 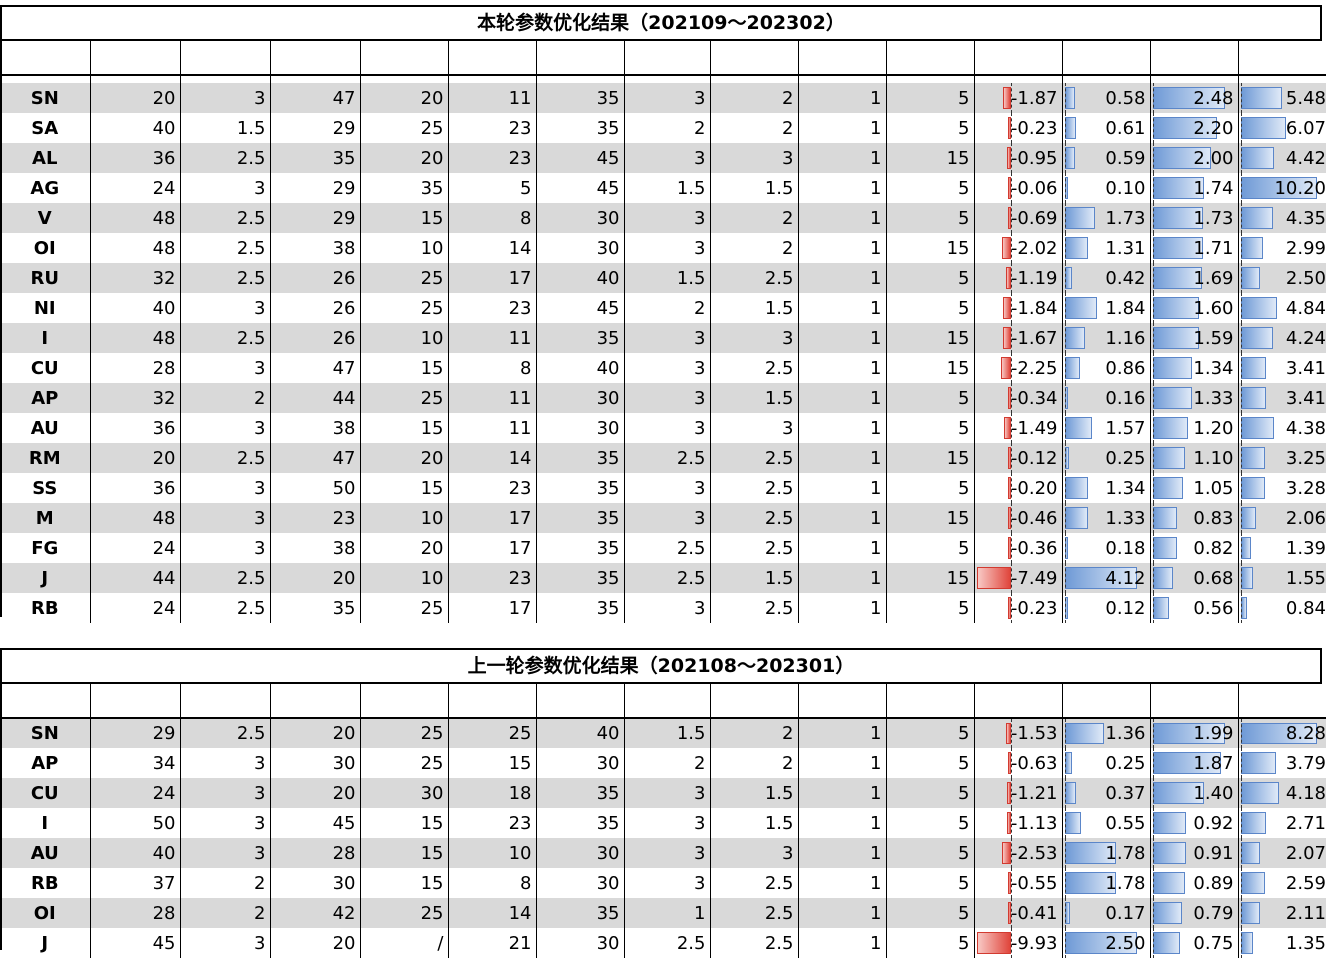 I want to click on table-cell-sharpe-ratio: 2.20, so click(x=1194, y=128).